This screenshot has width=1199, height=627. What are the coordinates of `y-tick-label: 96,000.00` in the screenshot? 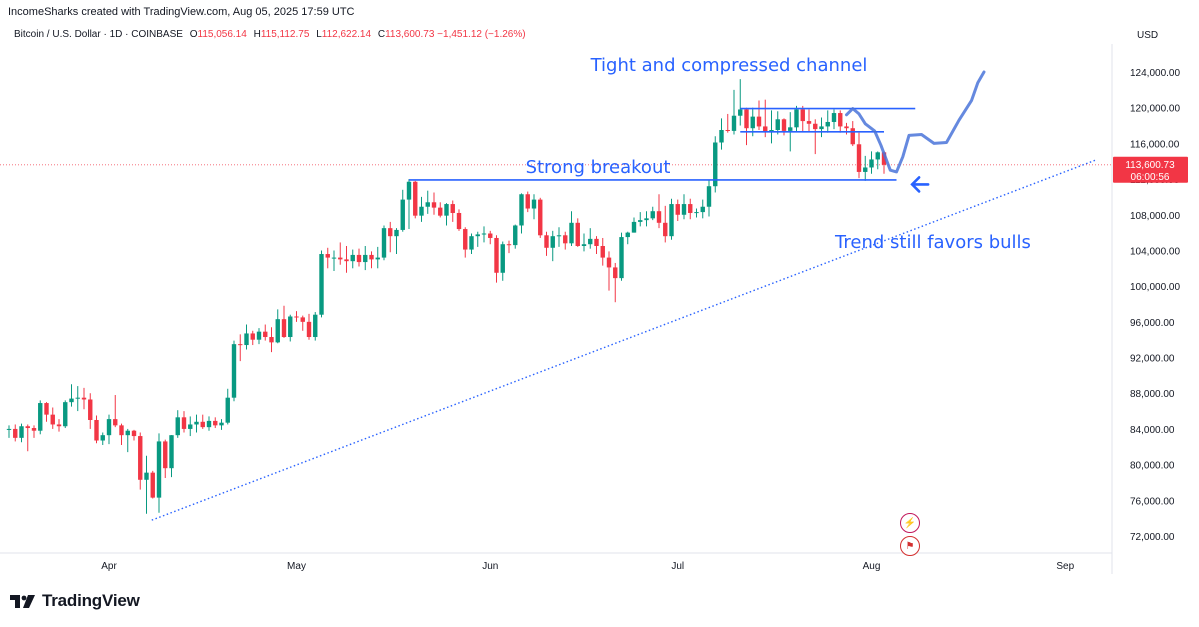 It's located at (1152, 323).